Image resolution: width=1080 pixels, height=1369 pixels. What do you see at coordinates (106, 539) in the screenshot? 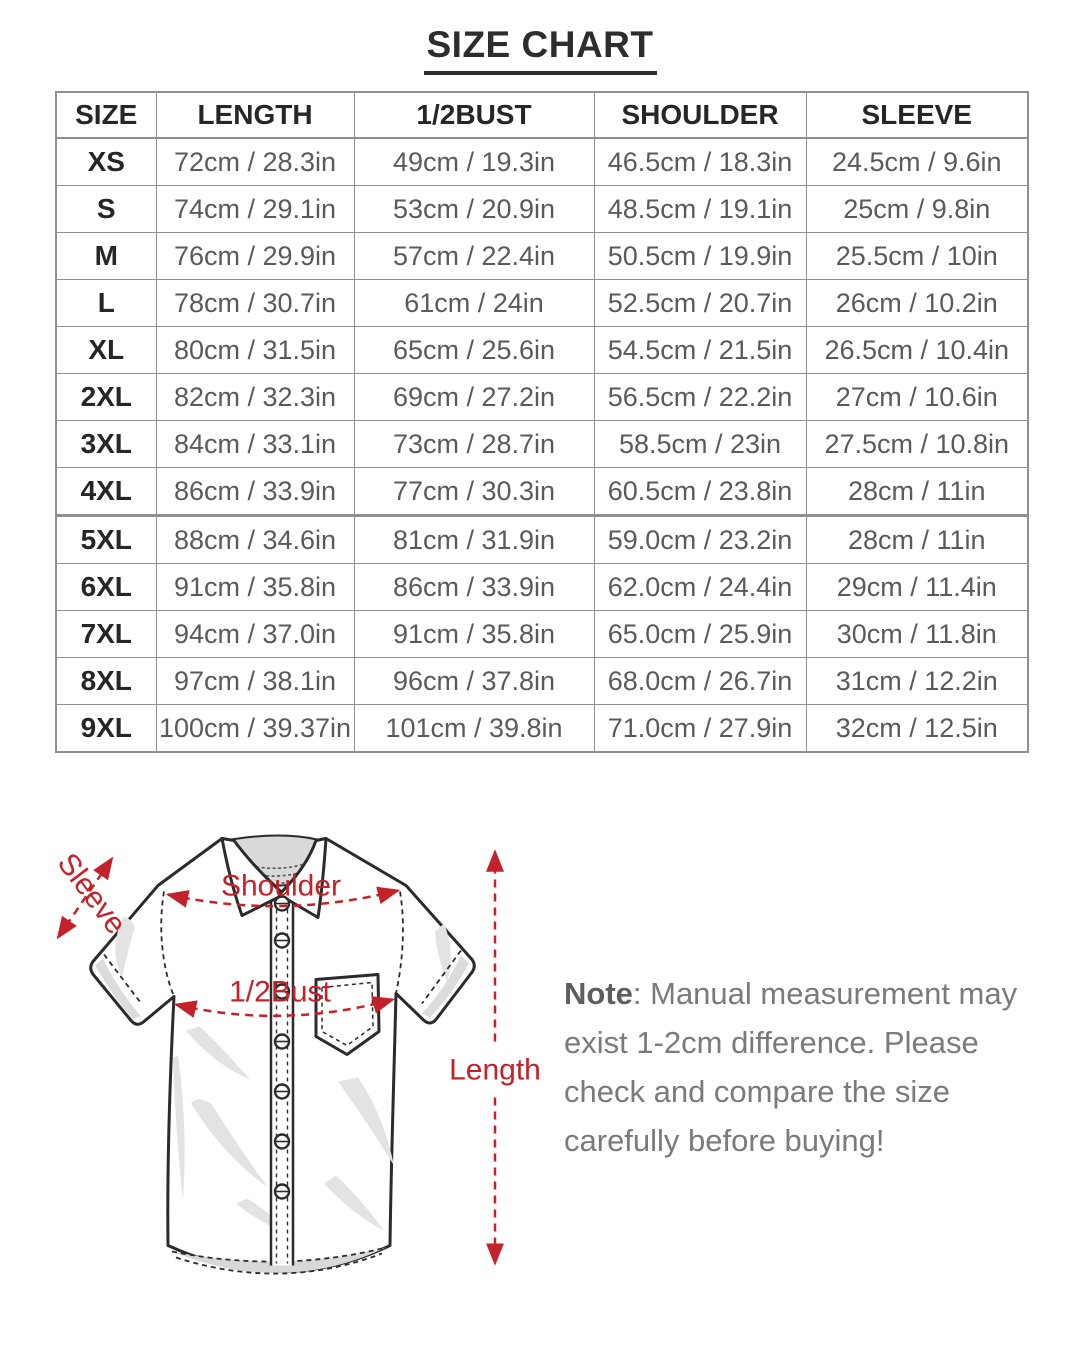
I see `size-cell: 5XL` at bounding box center [106, 539].